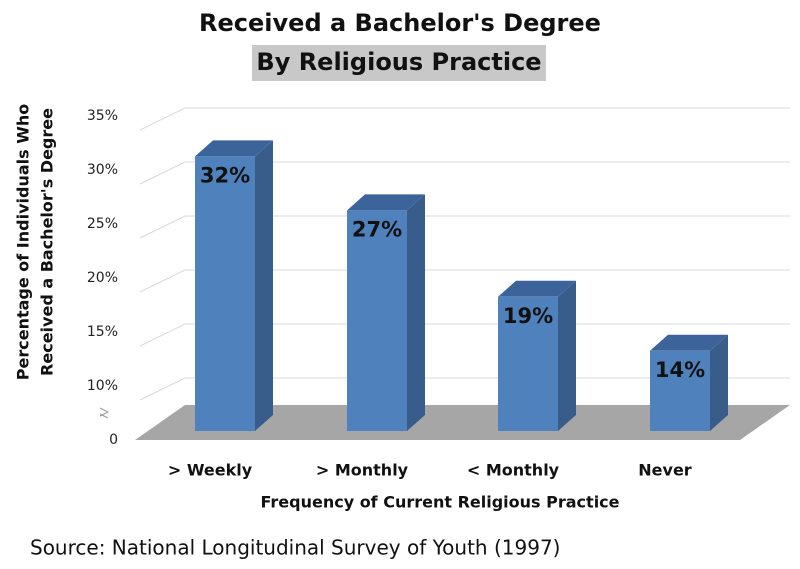 This screenshot has width=800, height=569. What do you see at coordinates (400, 23) in the screenshot?
I see `chart-title: Received a Bachelor's Degree` at bounding box center [400, 23].